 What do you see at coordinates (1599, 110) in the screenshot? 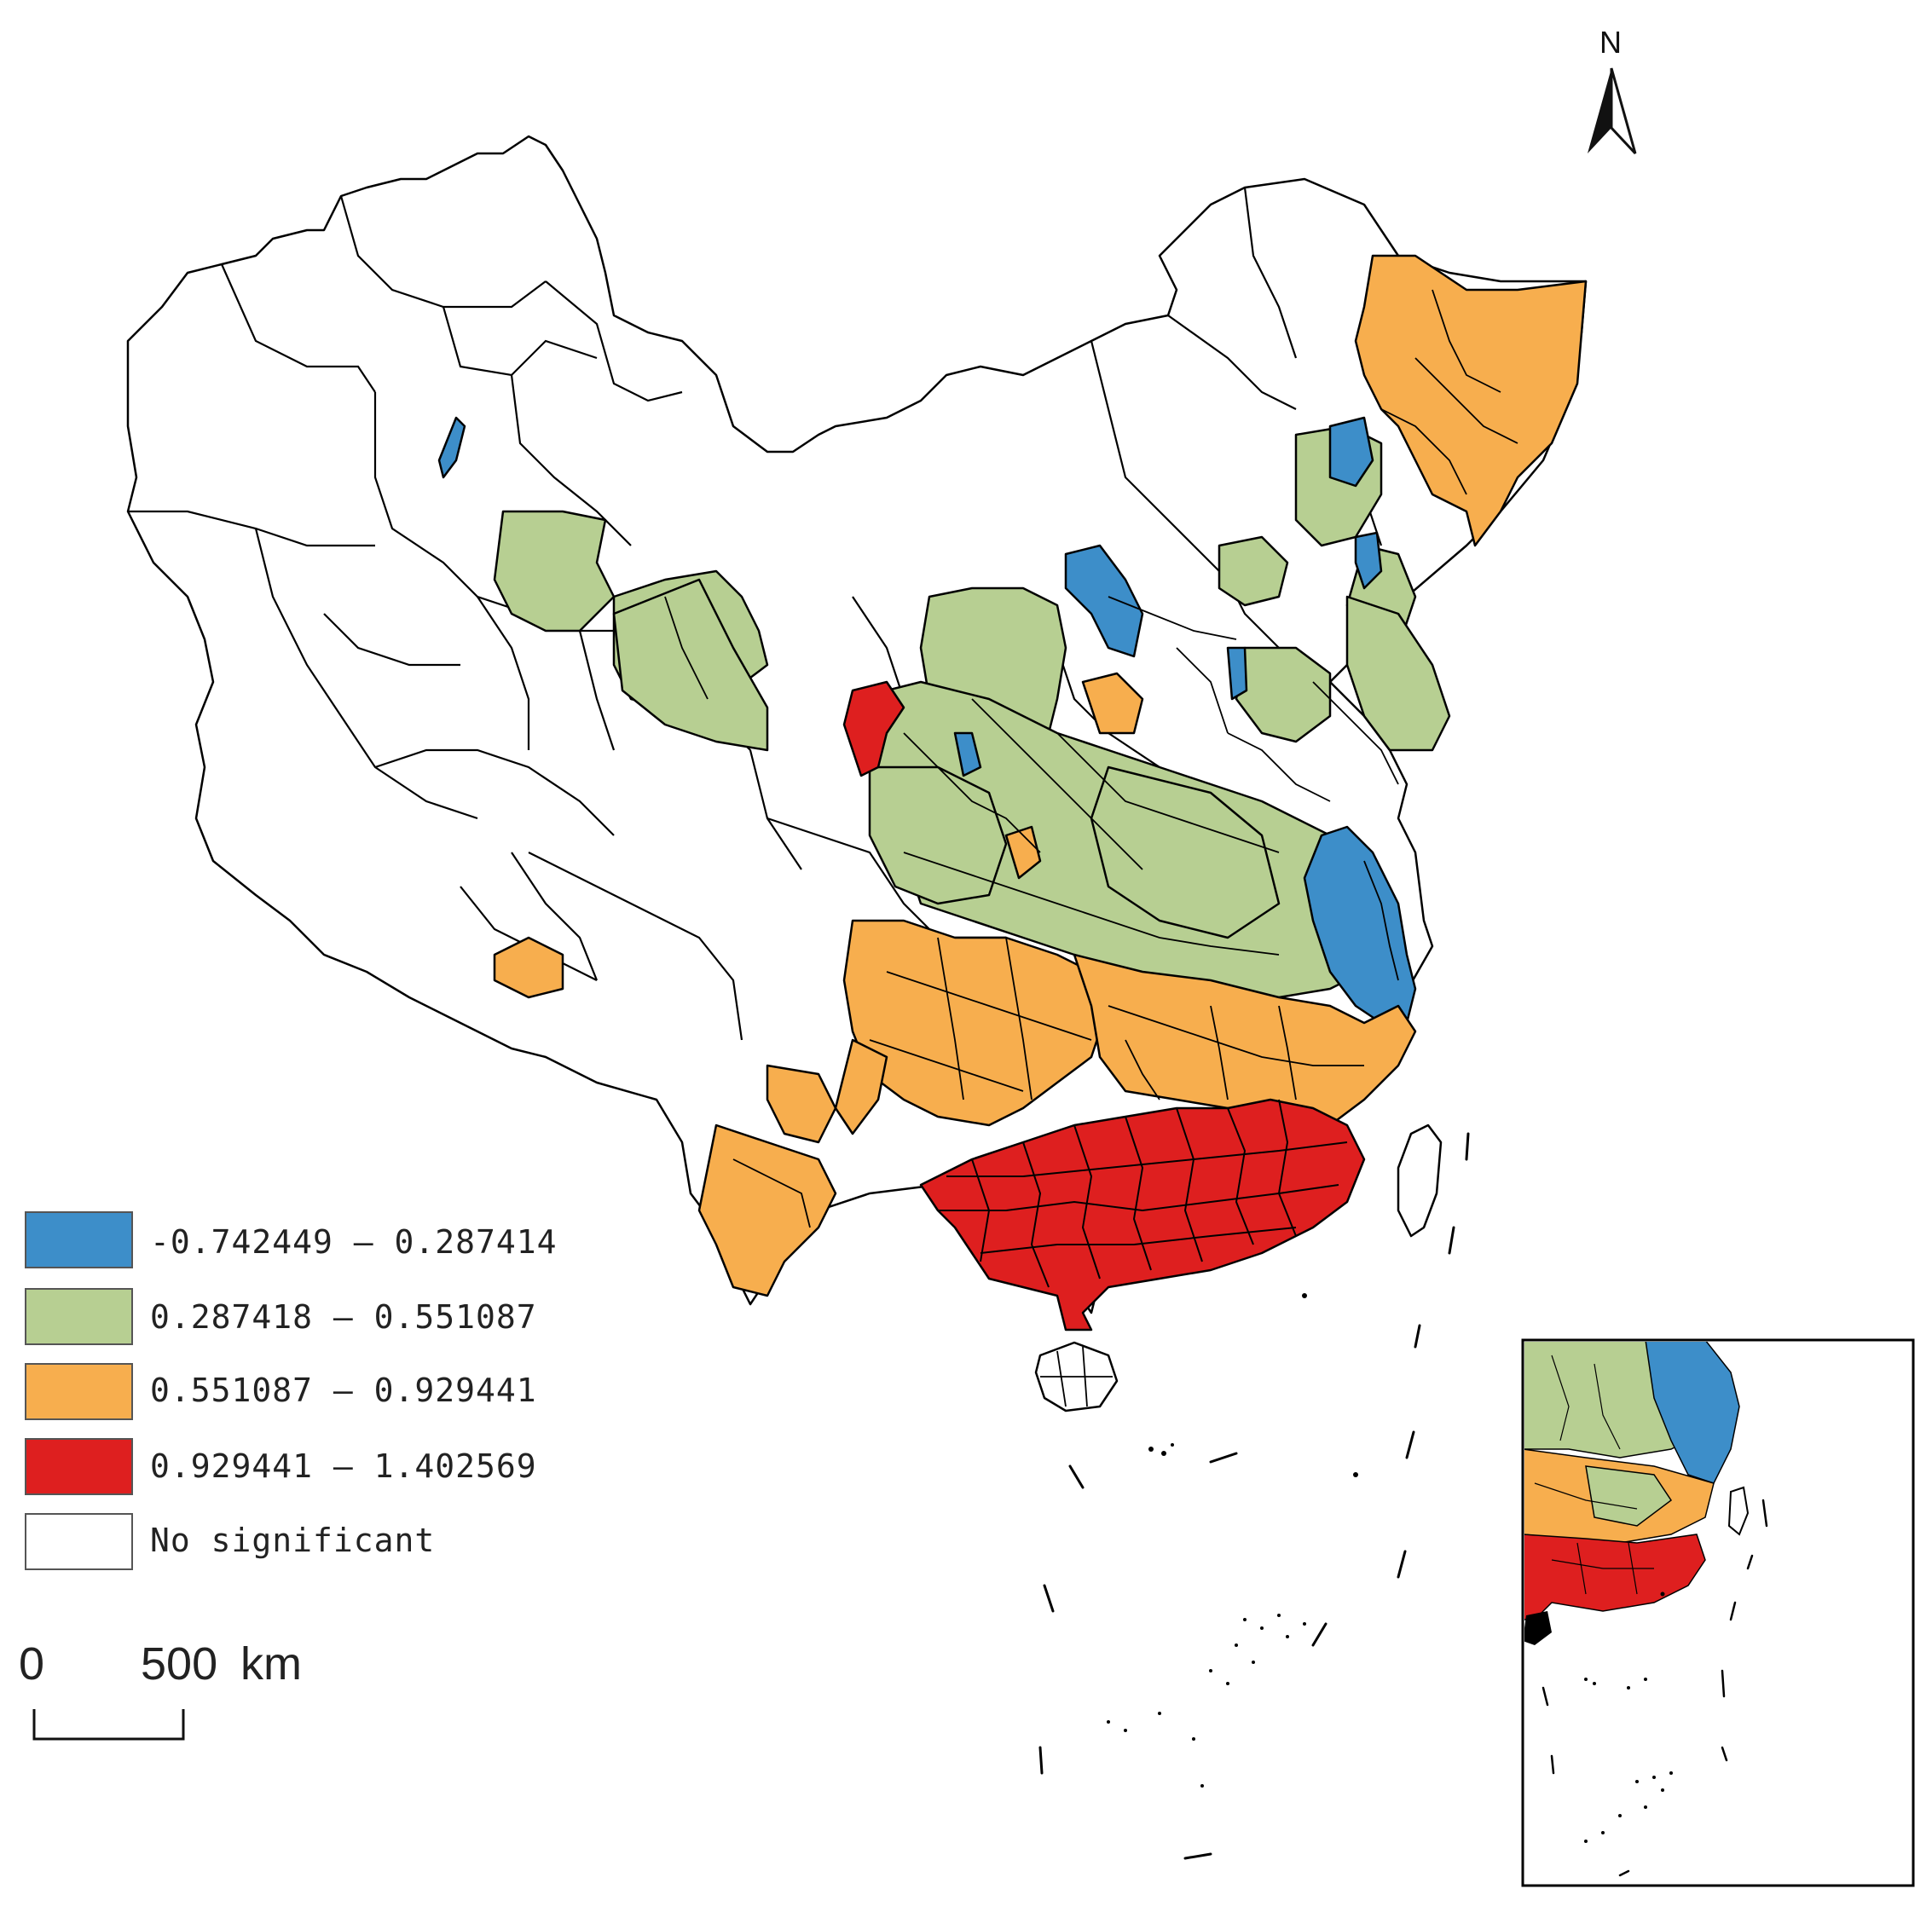
I see `north-arrow-icon` at bounding box center [1599, 110].